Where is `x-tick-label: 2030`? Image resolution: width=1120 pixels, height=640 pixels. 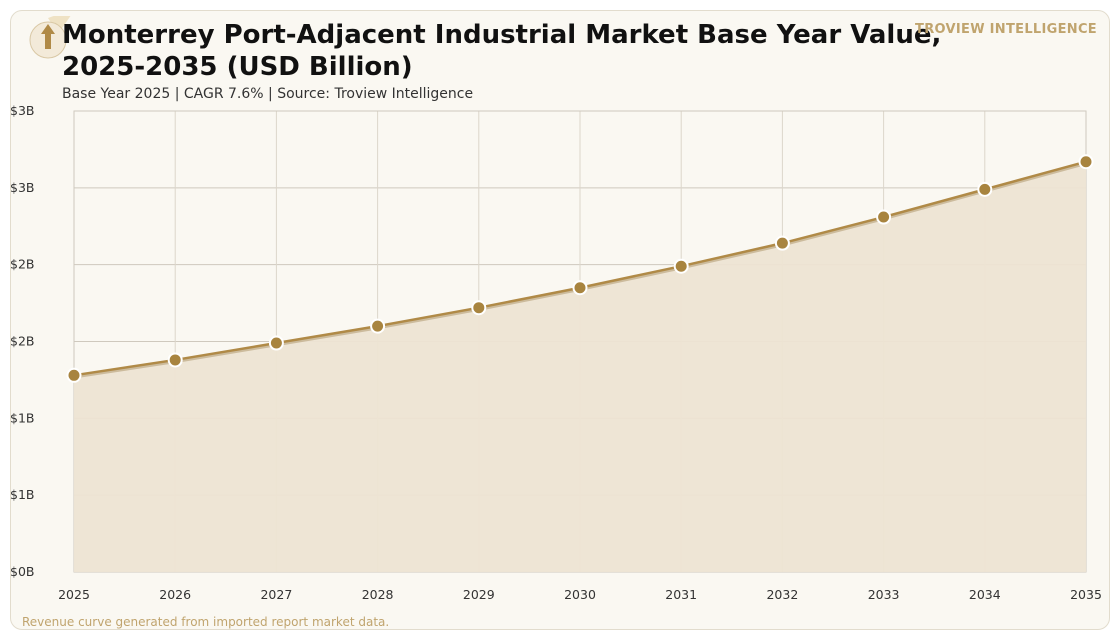 x-tick-label: 2030 is located at coordinates (580, 594).